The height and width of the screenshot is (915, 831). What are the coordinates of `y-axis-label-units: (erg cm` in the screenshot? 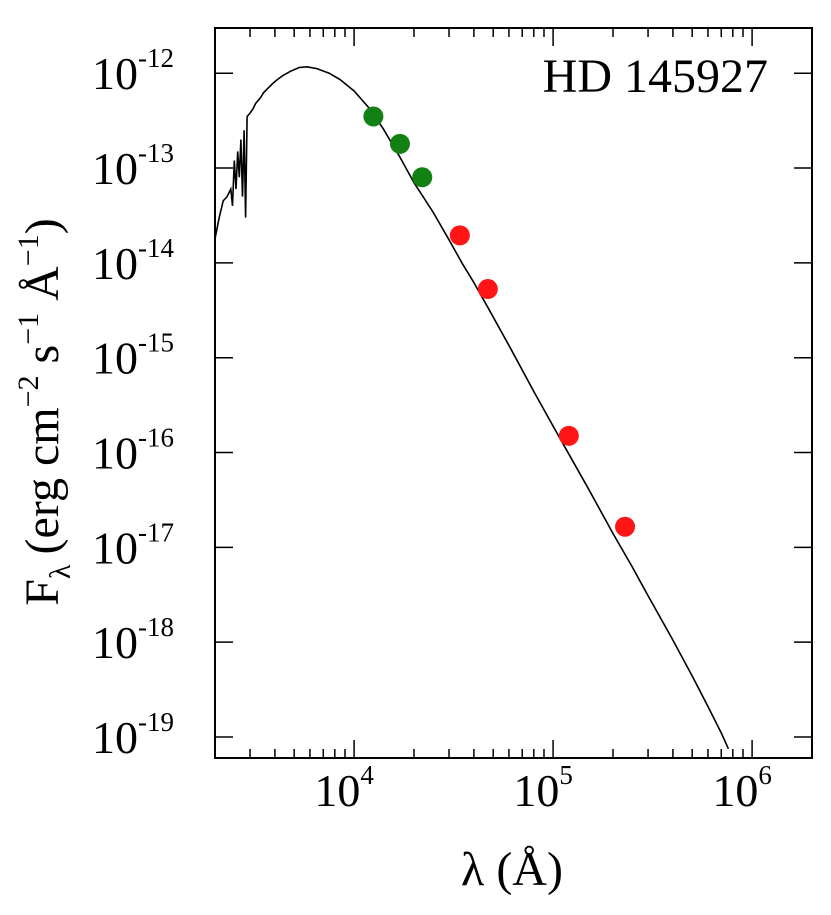 It's located at (42, 480).